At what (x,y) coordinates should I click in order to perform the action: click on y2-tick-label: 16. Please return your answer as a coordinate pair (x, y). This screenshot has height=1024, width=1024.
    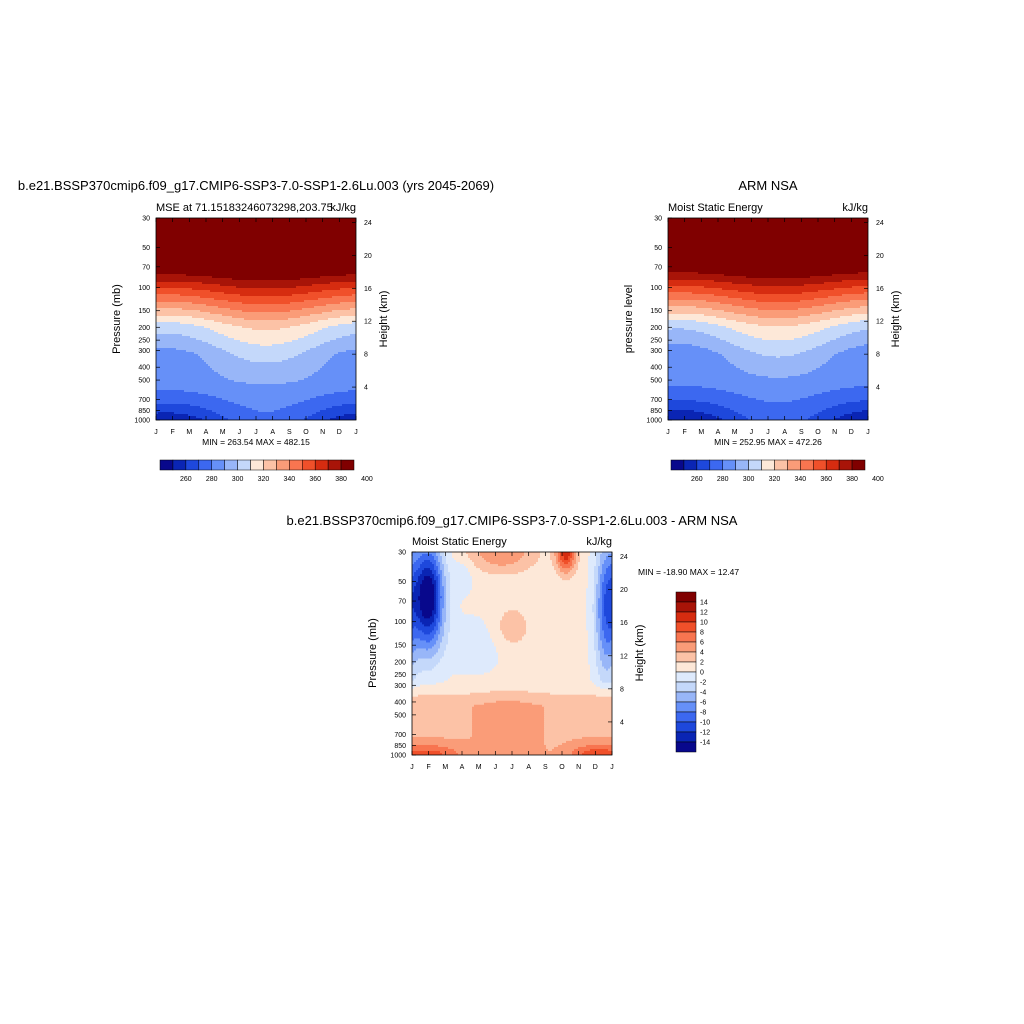
    Looking at the image, I should click on (368, 289).